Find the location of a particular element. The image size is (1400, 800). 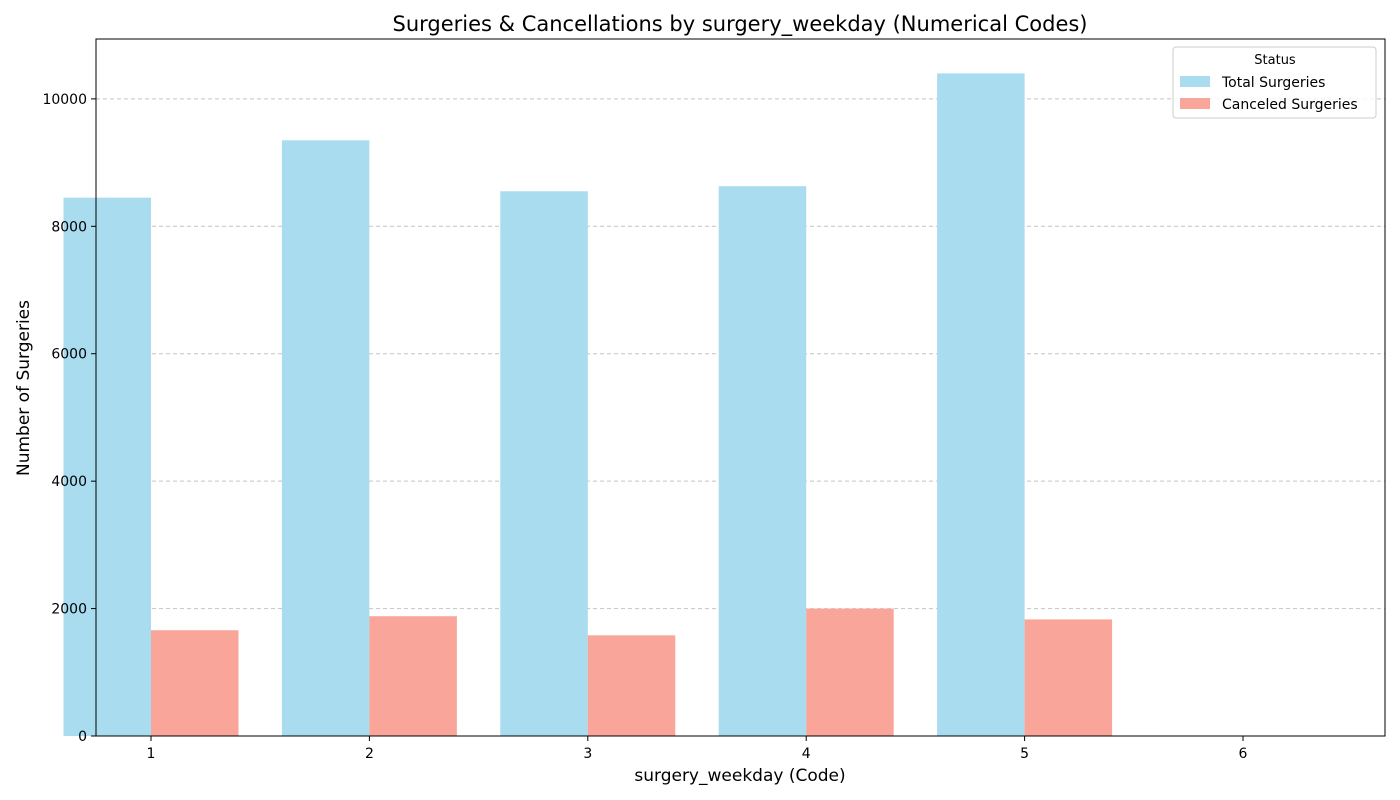

y-tick-label: 4000 is located at coordinates (69, 482).